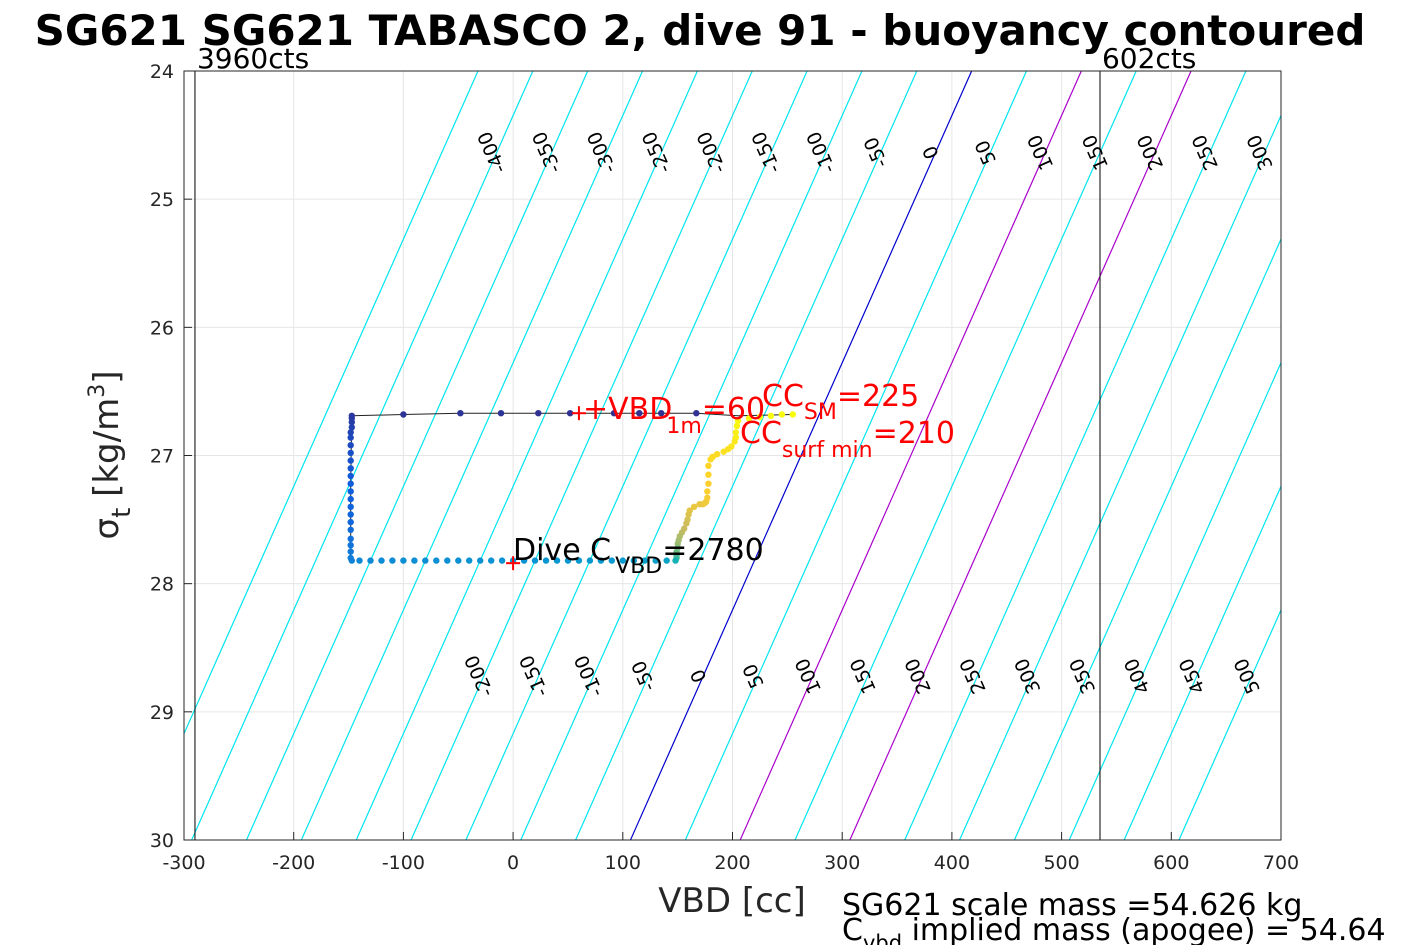  Describe the element at coordinates (623, 863) in the screenshot. I see `x-tick-label: 100` at that location.